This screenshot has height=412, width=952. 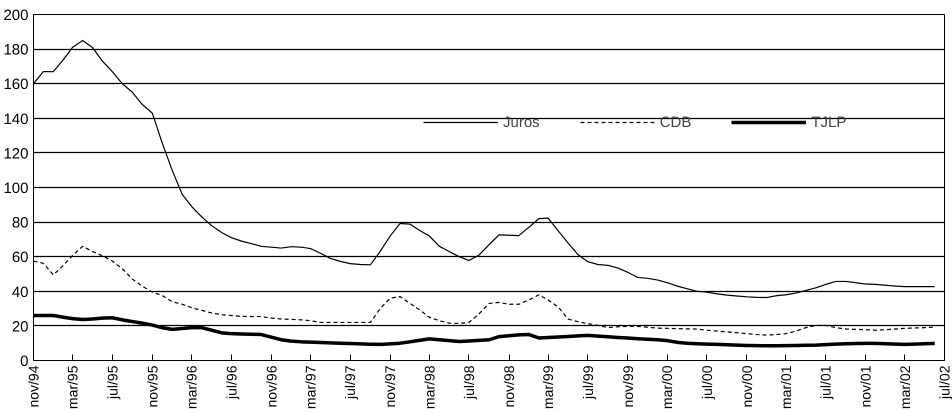 I want to click on y-tick-label: 100, so click(x=16, y=188).